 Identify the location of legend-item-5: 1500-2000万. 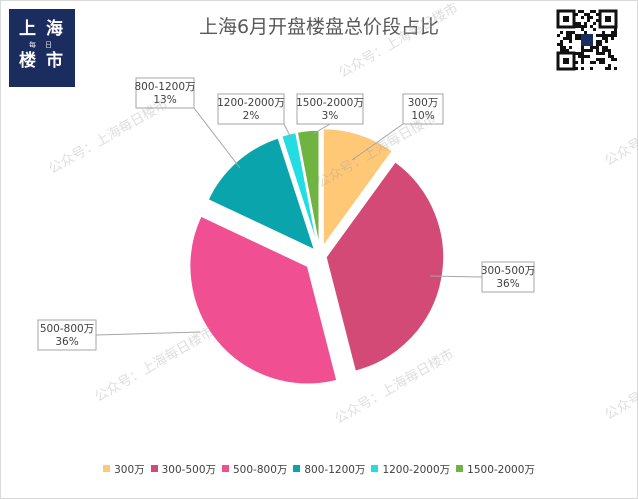
(495, 469).